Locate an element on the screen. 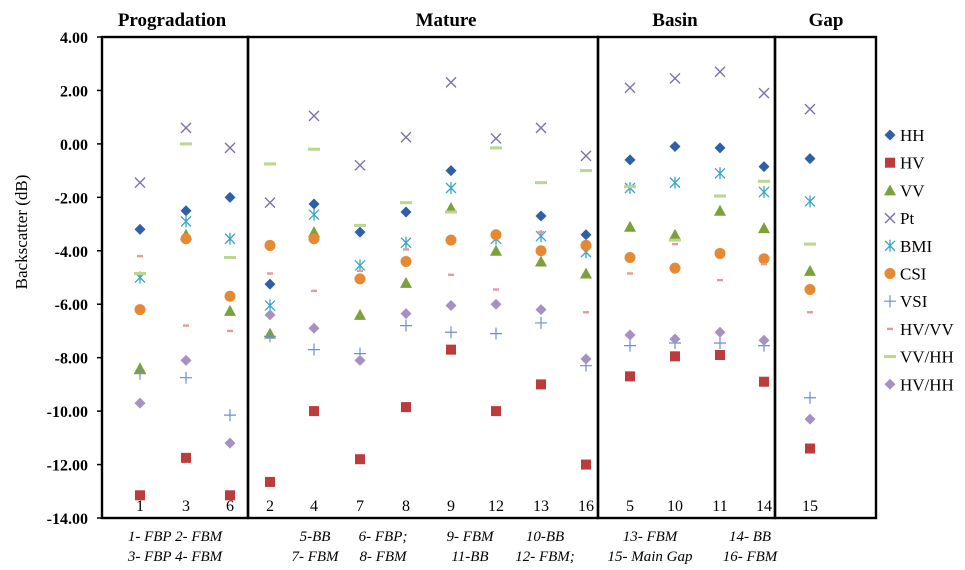 This screenshot has width=965, height=570. legend-label-vv: VV is located at coordinates (912, 190).